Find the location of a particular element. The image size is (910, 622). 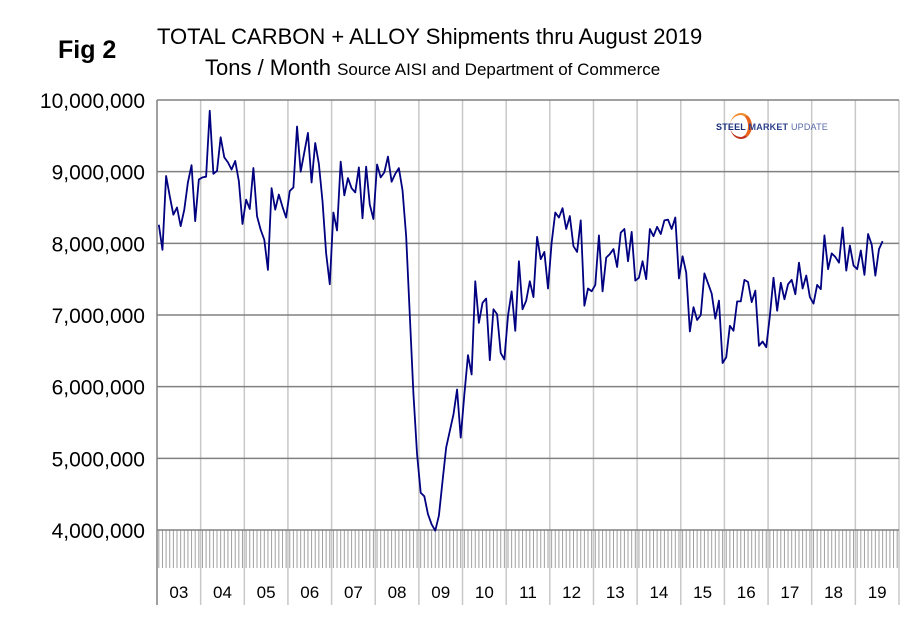

x-tick-label: 16 is located at coordinates (746, 592).